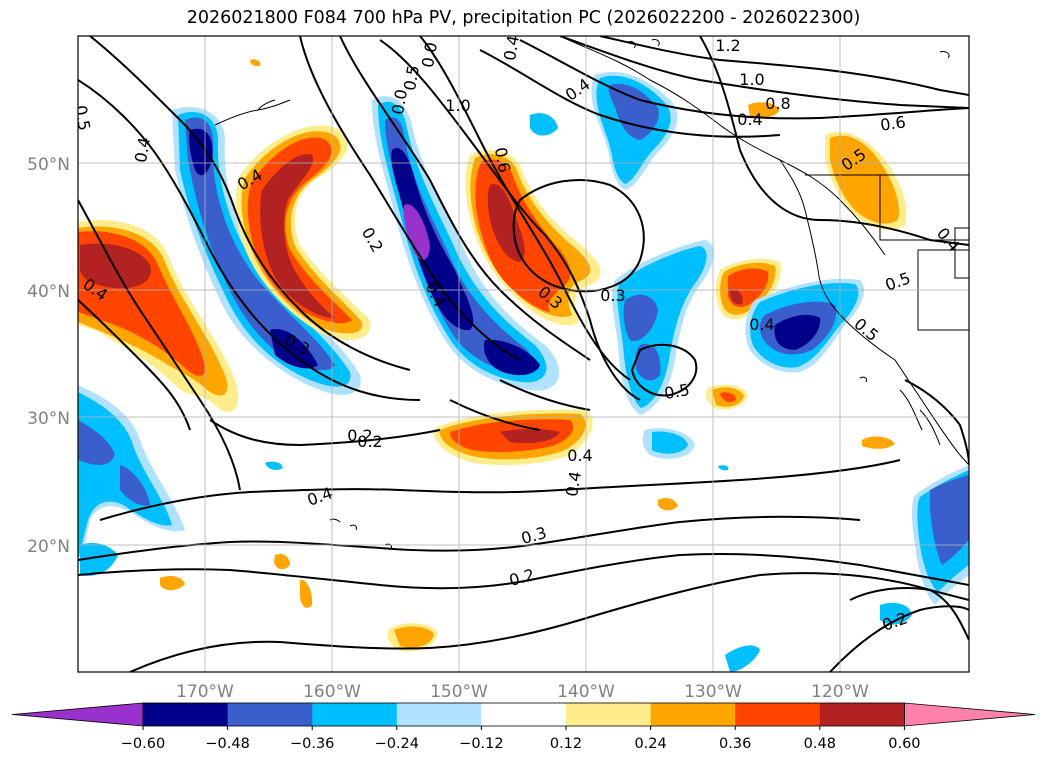 The width and height of the screenshot is (1047, 765). What do you see at coordinates (522, 692) in the screenshot?
I see `longitude-labels: 170°W 160°W 150°W 140°W 130°W 120°W` at bounding box center [522, 692].